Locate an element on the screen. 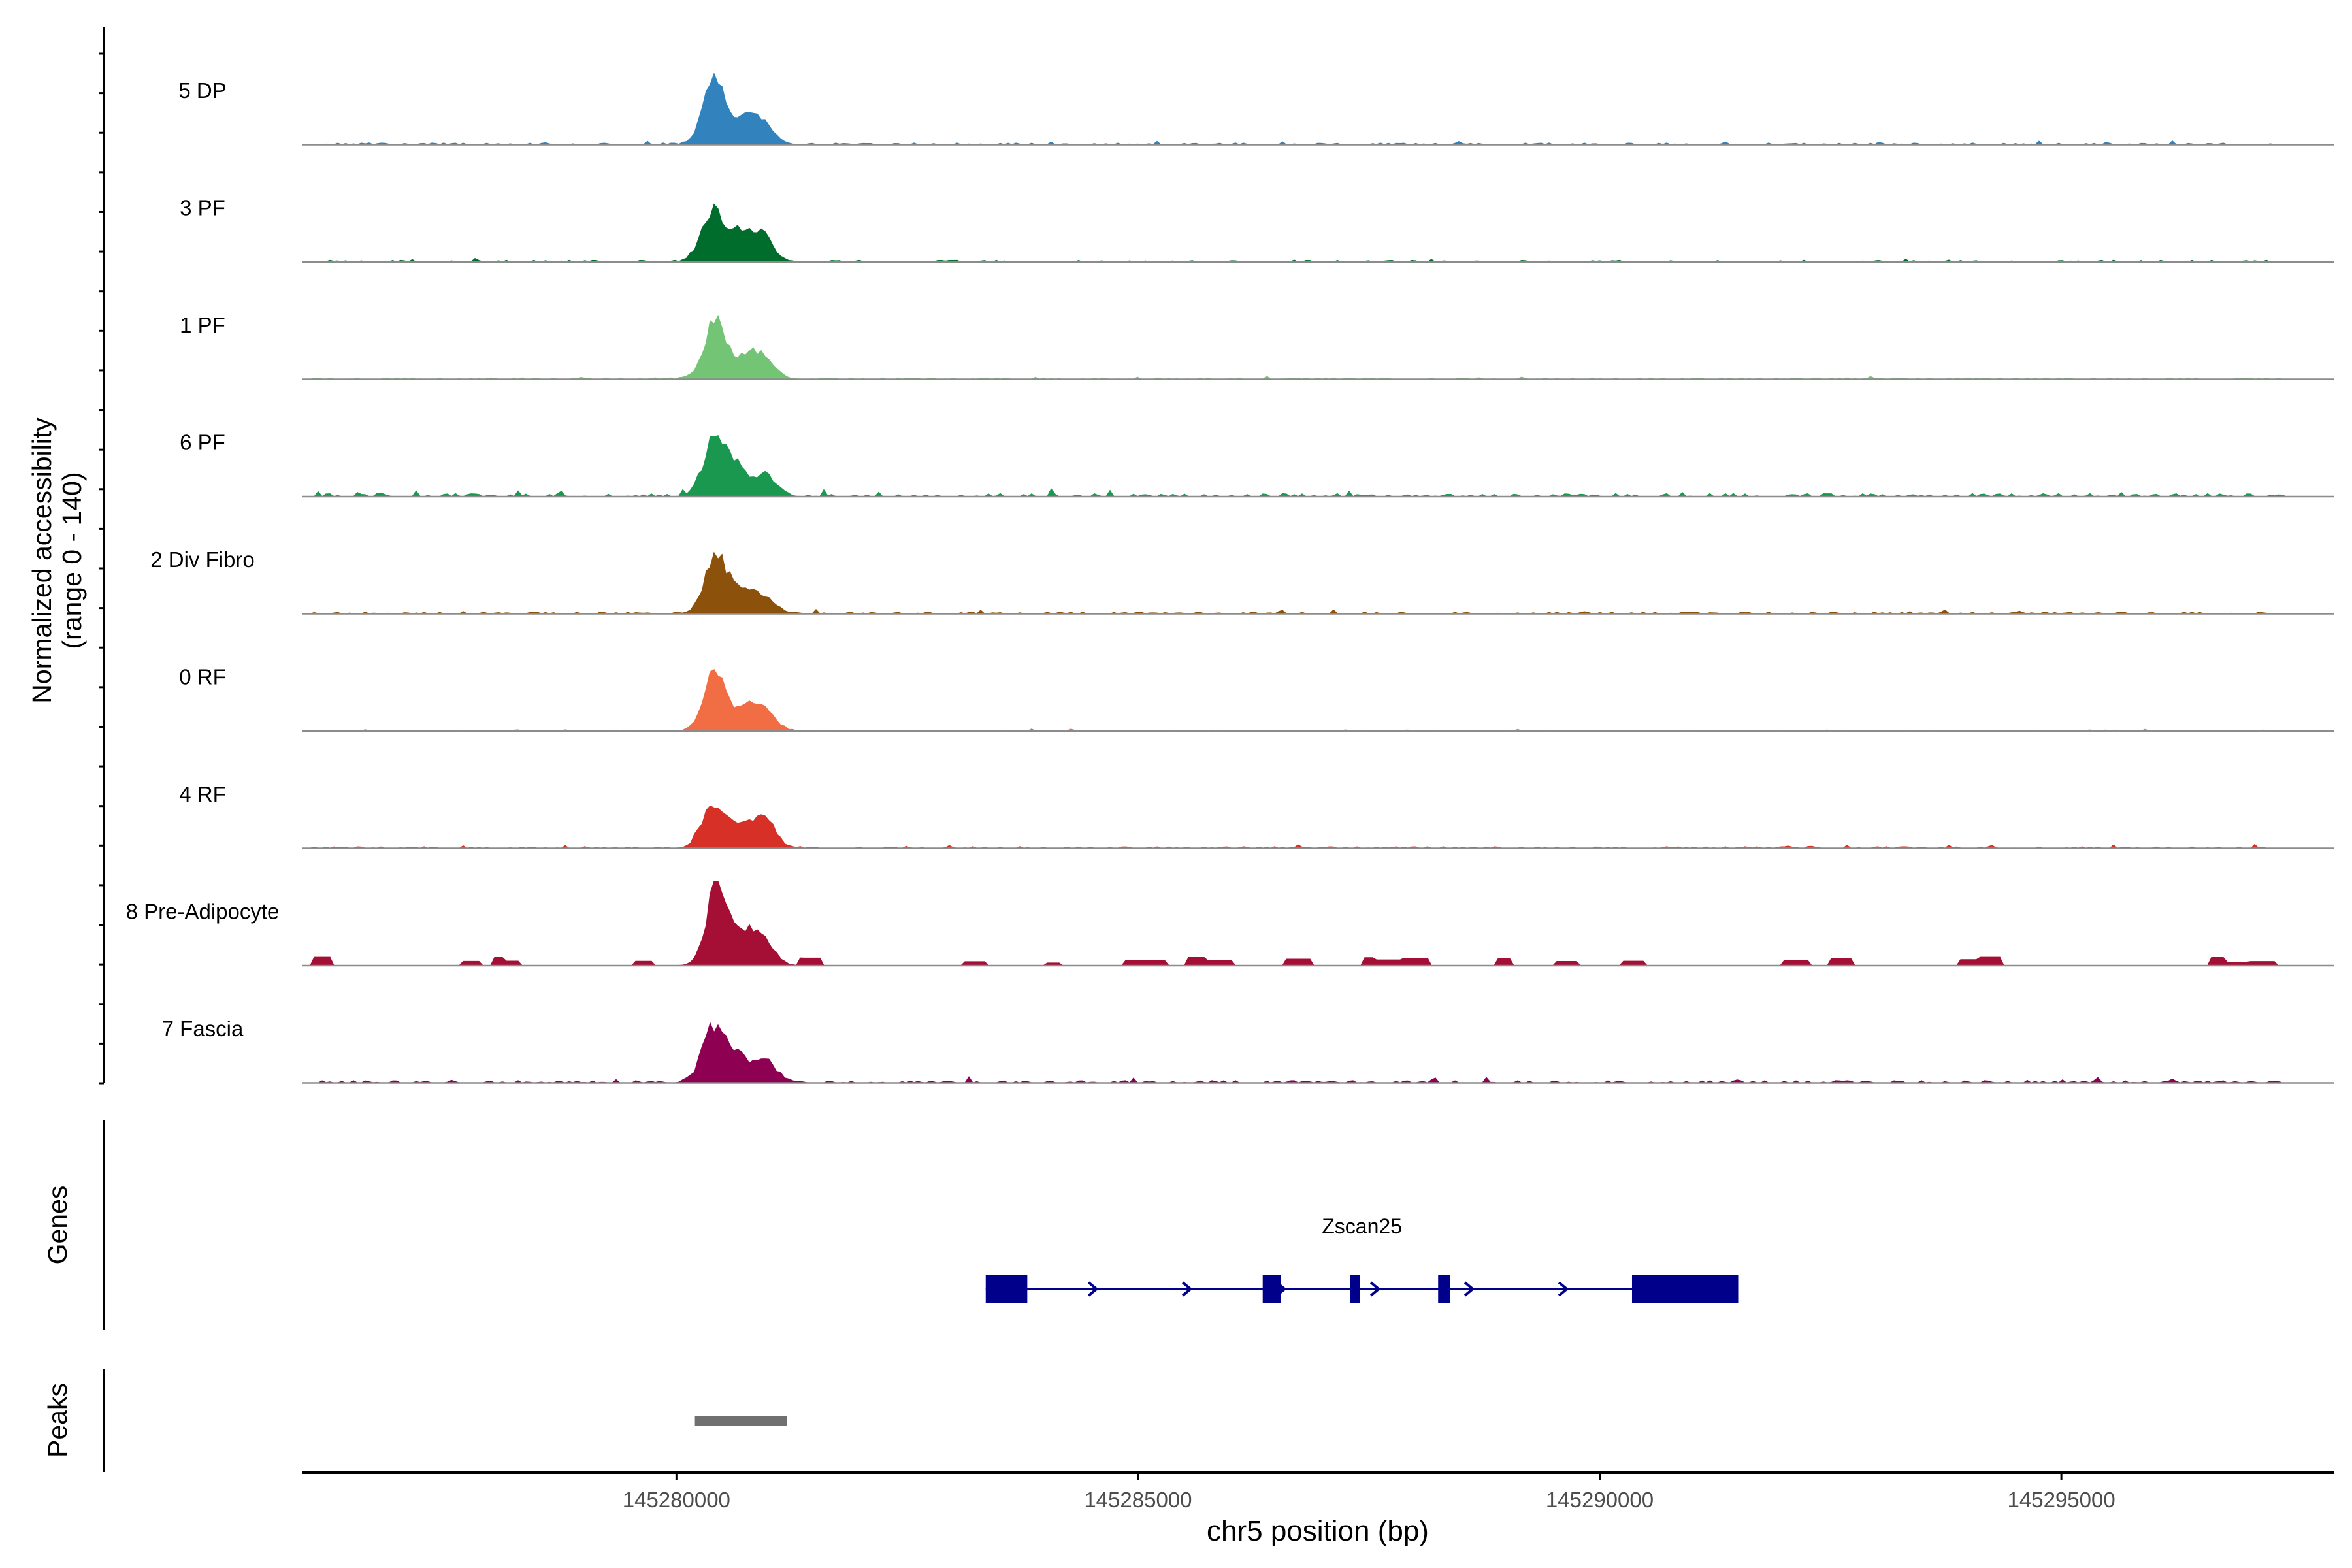 The width and height of the screenshot is (2352, 1568). gene-track: Zscan25 is located at coordinates (1362, 1259).